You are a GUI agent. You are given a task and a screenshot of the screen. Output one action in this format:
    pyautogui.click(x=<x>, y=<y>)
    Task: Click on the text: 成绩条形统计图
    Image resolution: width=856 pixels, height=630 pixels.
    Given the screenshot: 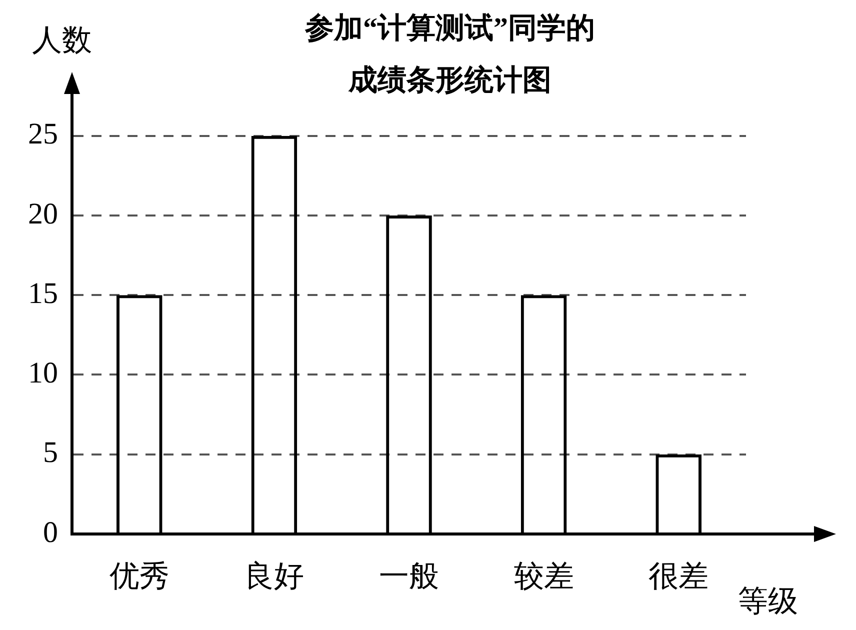 What is the action you would take?
    pyautogui.click(x=450, y=80)
    